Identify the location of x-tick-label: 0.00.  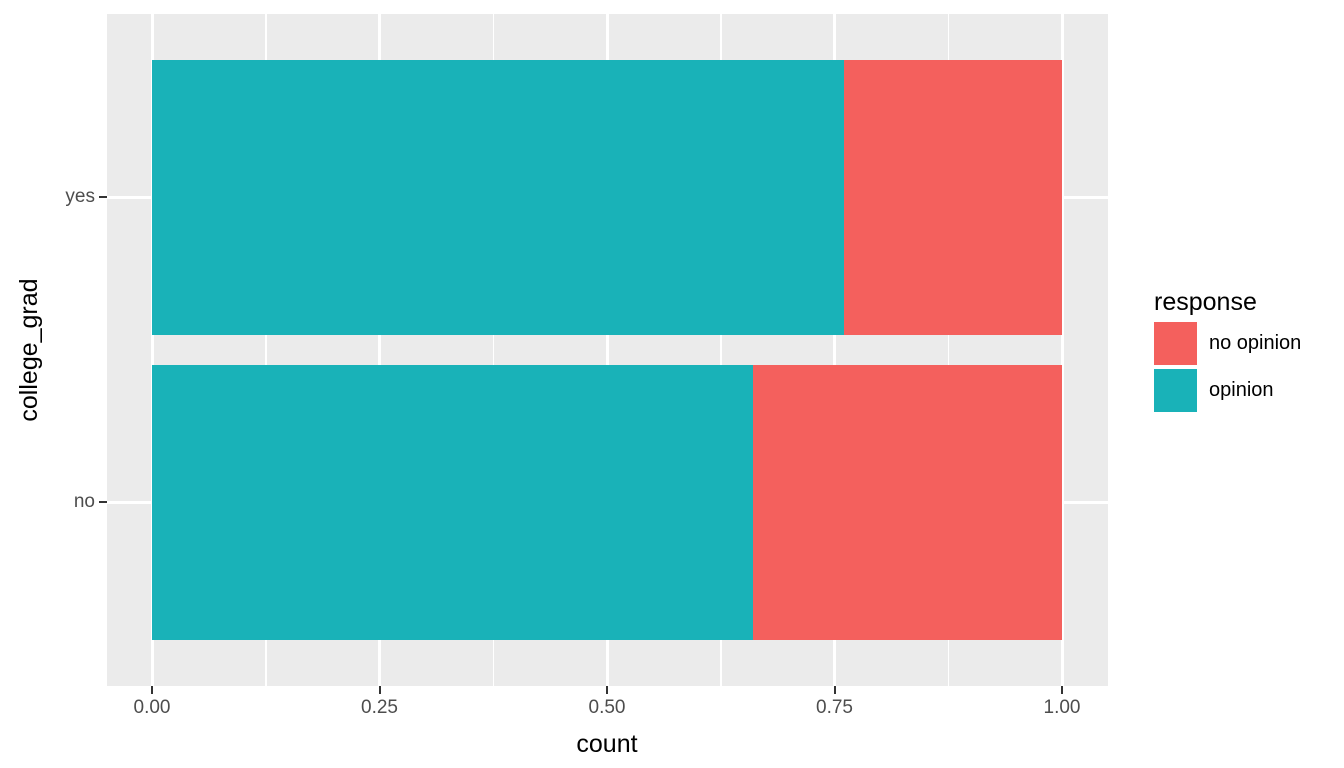
(152, 707).